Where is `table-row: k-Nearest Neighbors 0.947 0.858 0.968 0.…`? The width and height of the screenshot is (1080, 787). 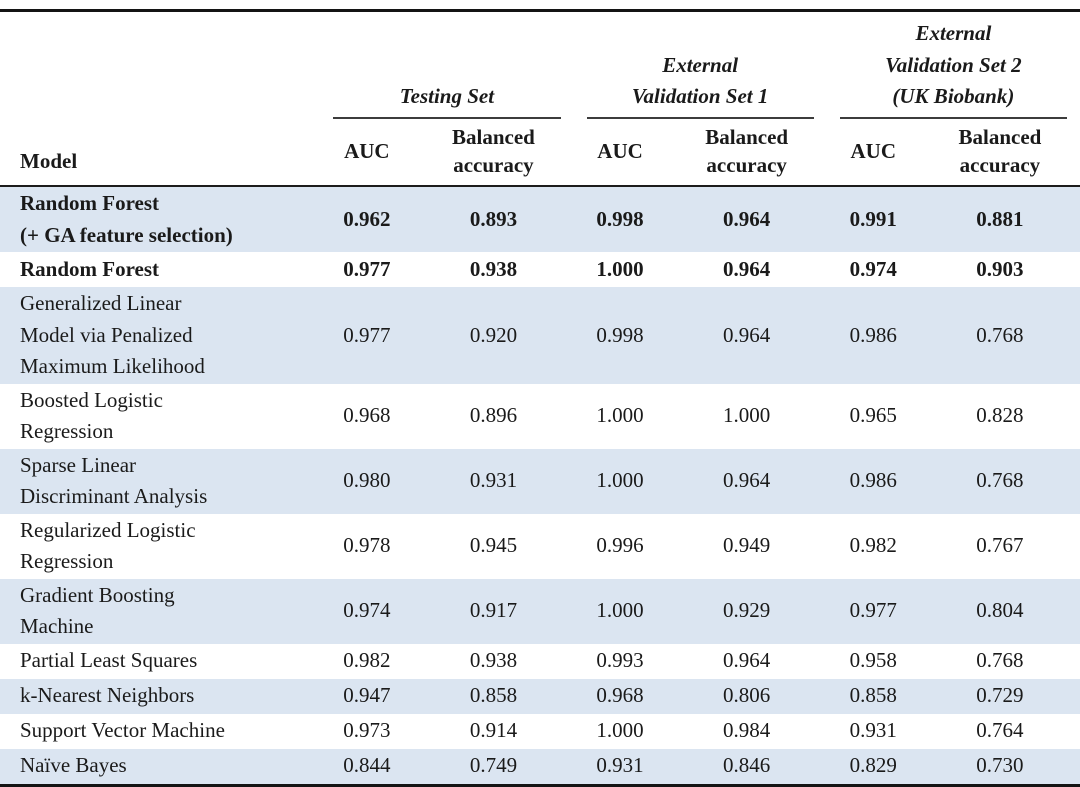 table-row: k-Nearest Neighbors 0.947 0.858 0.968 0.… is located at coordinates (540, 696).